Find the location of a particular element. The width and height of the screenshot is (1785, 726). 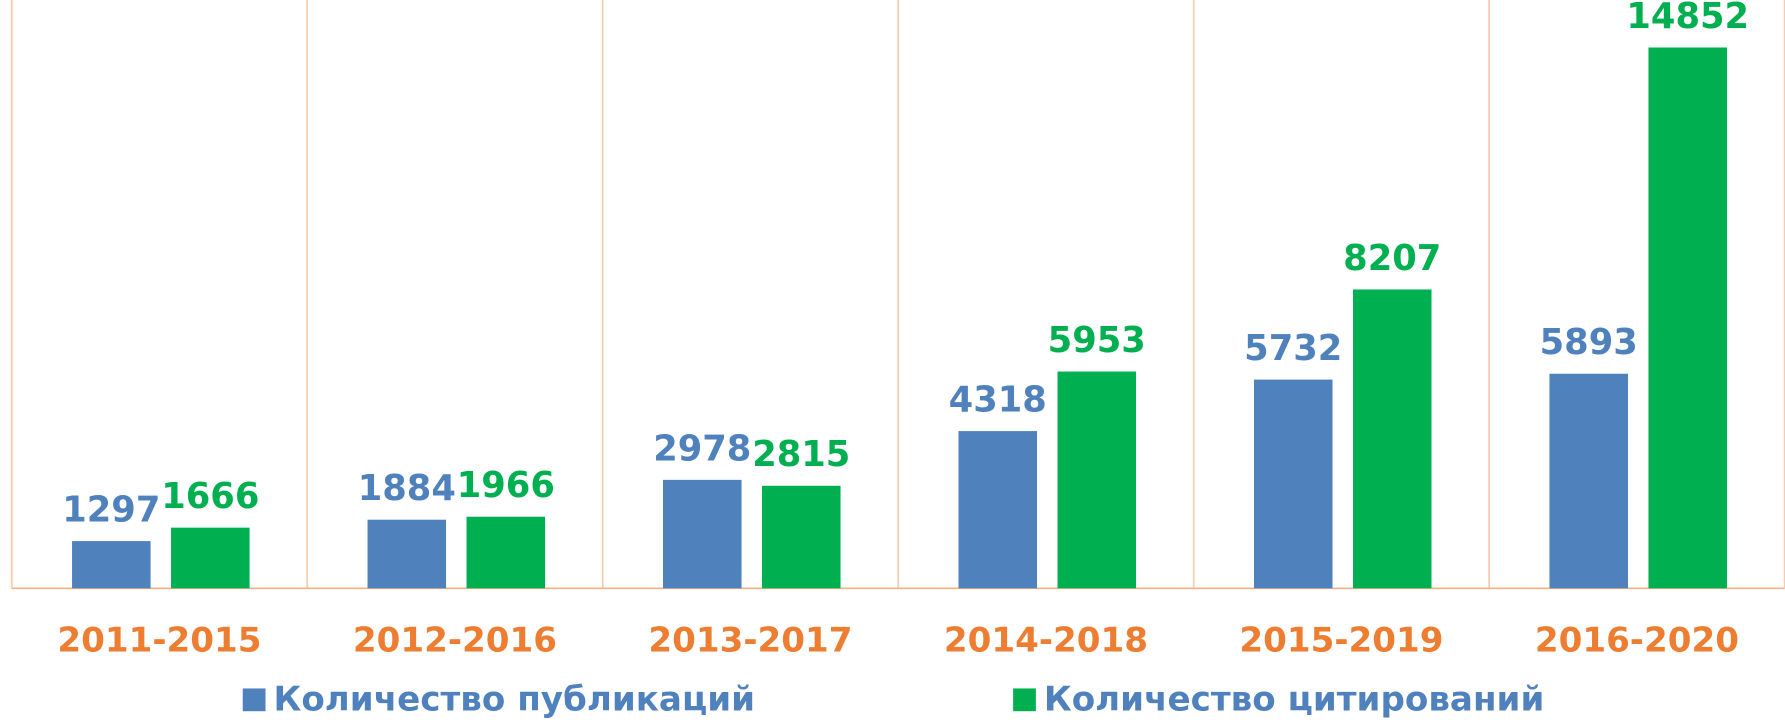

data-label: 5893 is located at coordinates (1589, 342).